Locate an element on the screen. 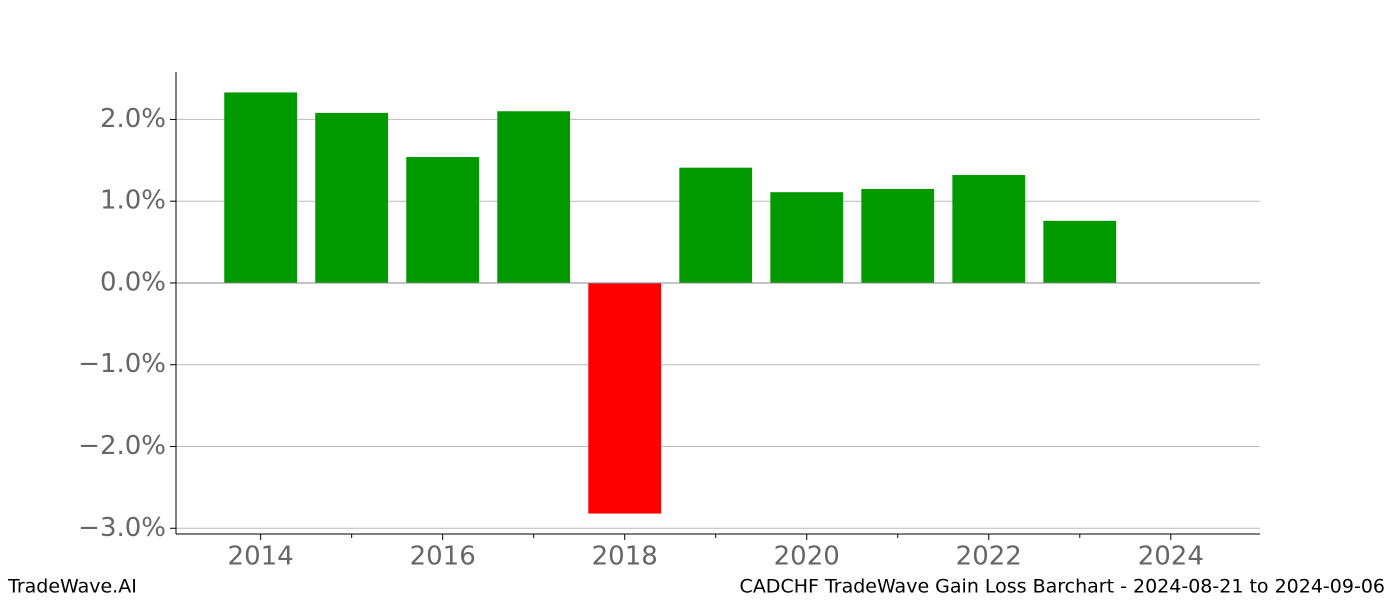 The width and height of the screenshot is (1400, 600). x-tick-label: 2024 is located at coordinates (1171, 557).